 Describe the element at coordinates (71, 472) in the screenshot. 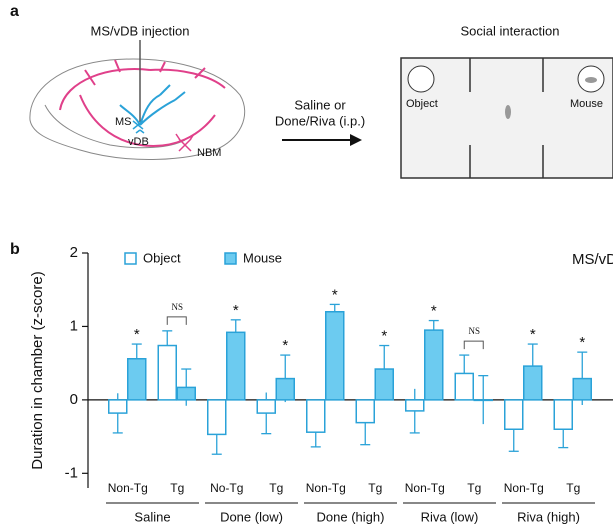

I see `y-tick-label: -1` at that location.